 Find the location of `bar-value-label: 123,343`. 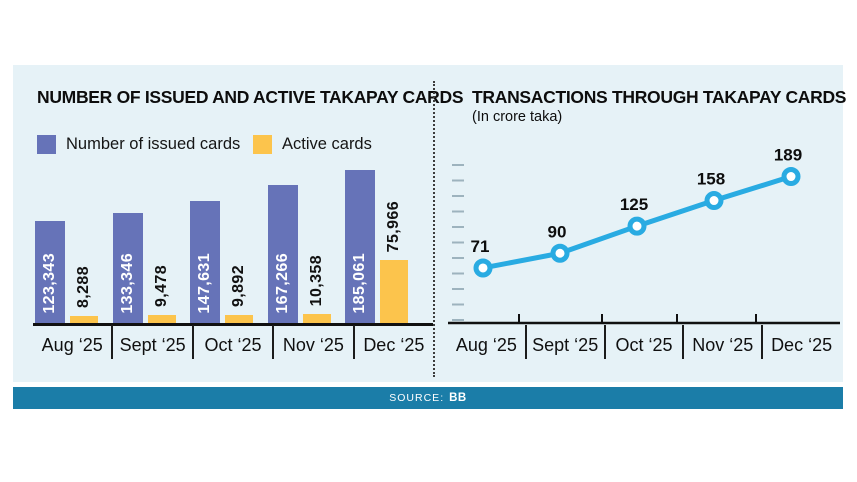

bar-value-label: 123,343 is located at coordinates (49, 283).